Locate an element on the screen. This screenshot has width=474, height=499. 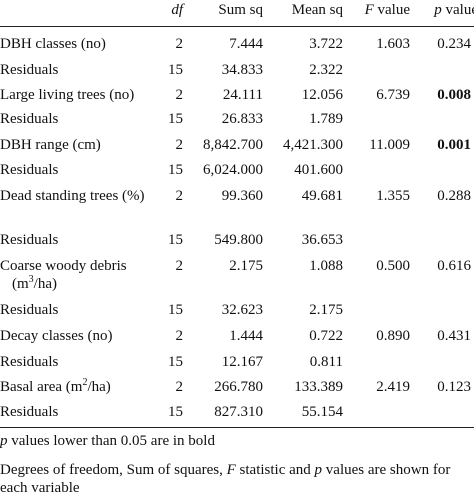
text-segment: Coarse woody debris (m is located at coordinates (63, 275).